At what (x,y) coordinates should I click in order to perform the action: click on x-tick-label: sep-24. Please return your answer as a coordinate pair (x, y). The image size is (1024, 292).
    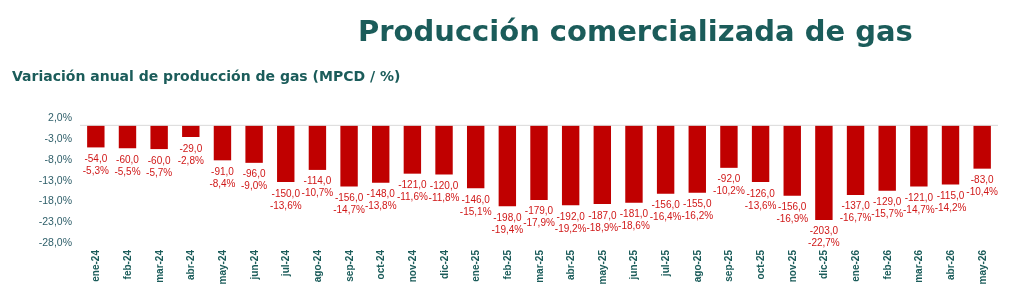
    Looking at the image, I should click on (349, 265).